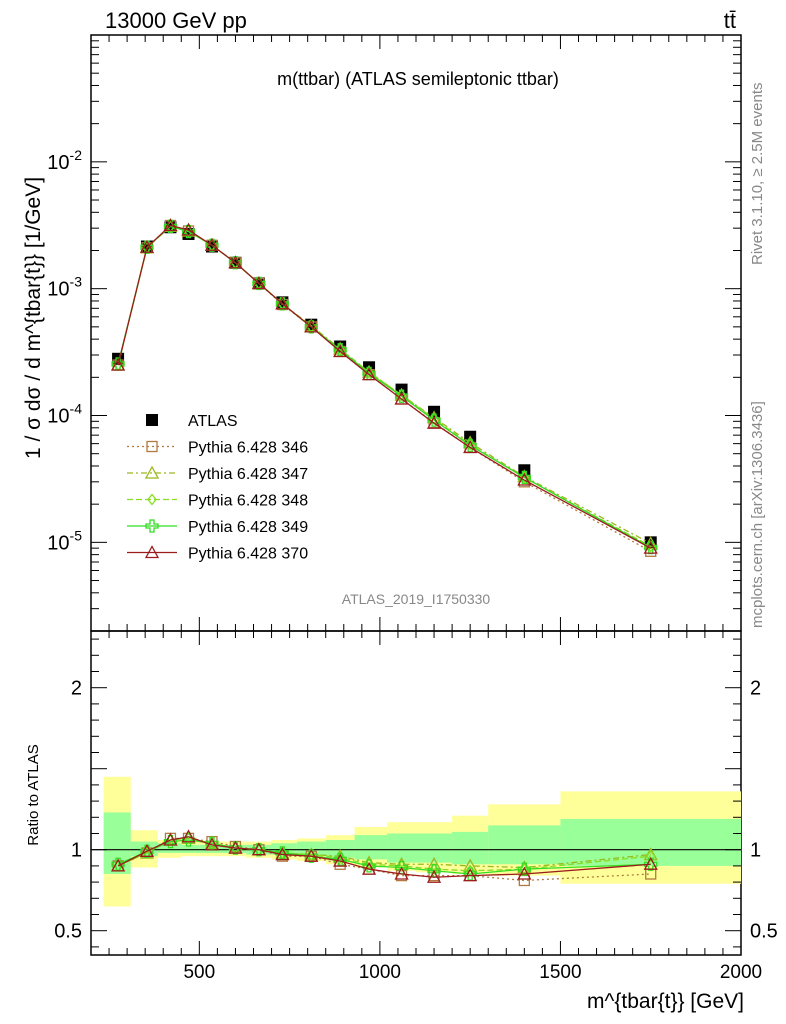 The width and height of the screenshot is (786, 1024). What do you see at coordinates (64, 540) in the screenshot?
I see `y-tick-label: 10⁻⁵` at bounding box center [64, 540].